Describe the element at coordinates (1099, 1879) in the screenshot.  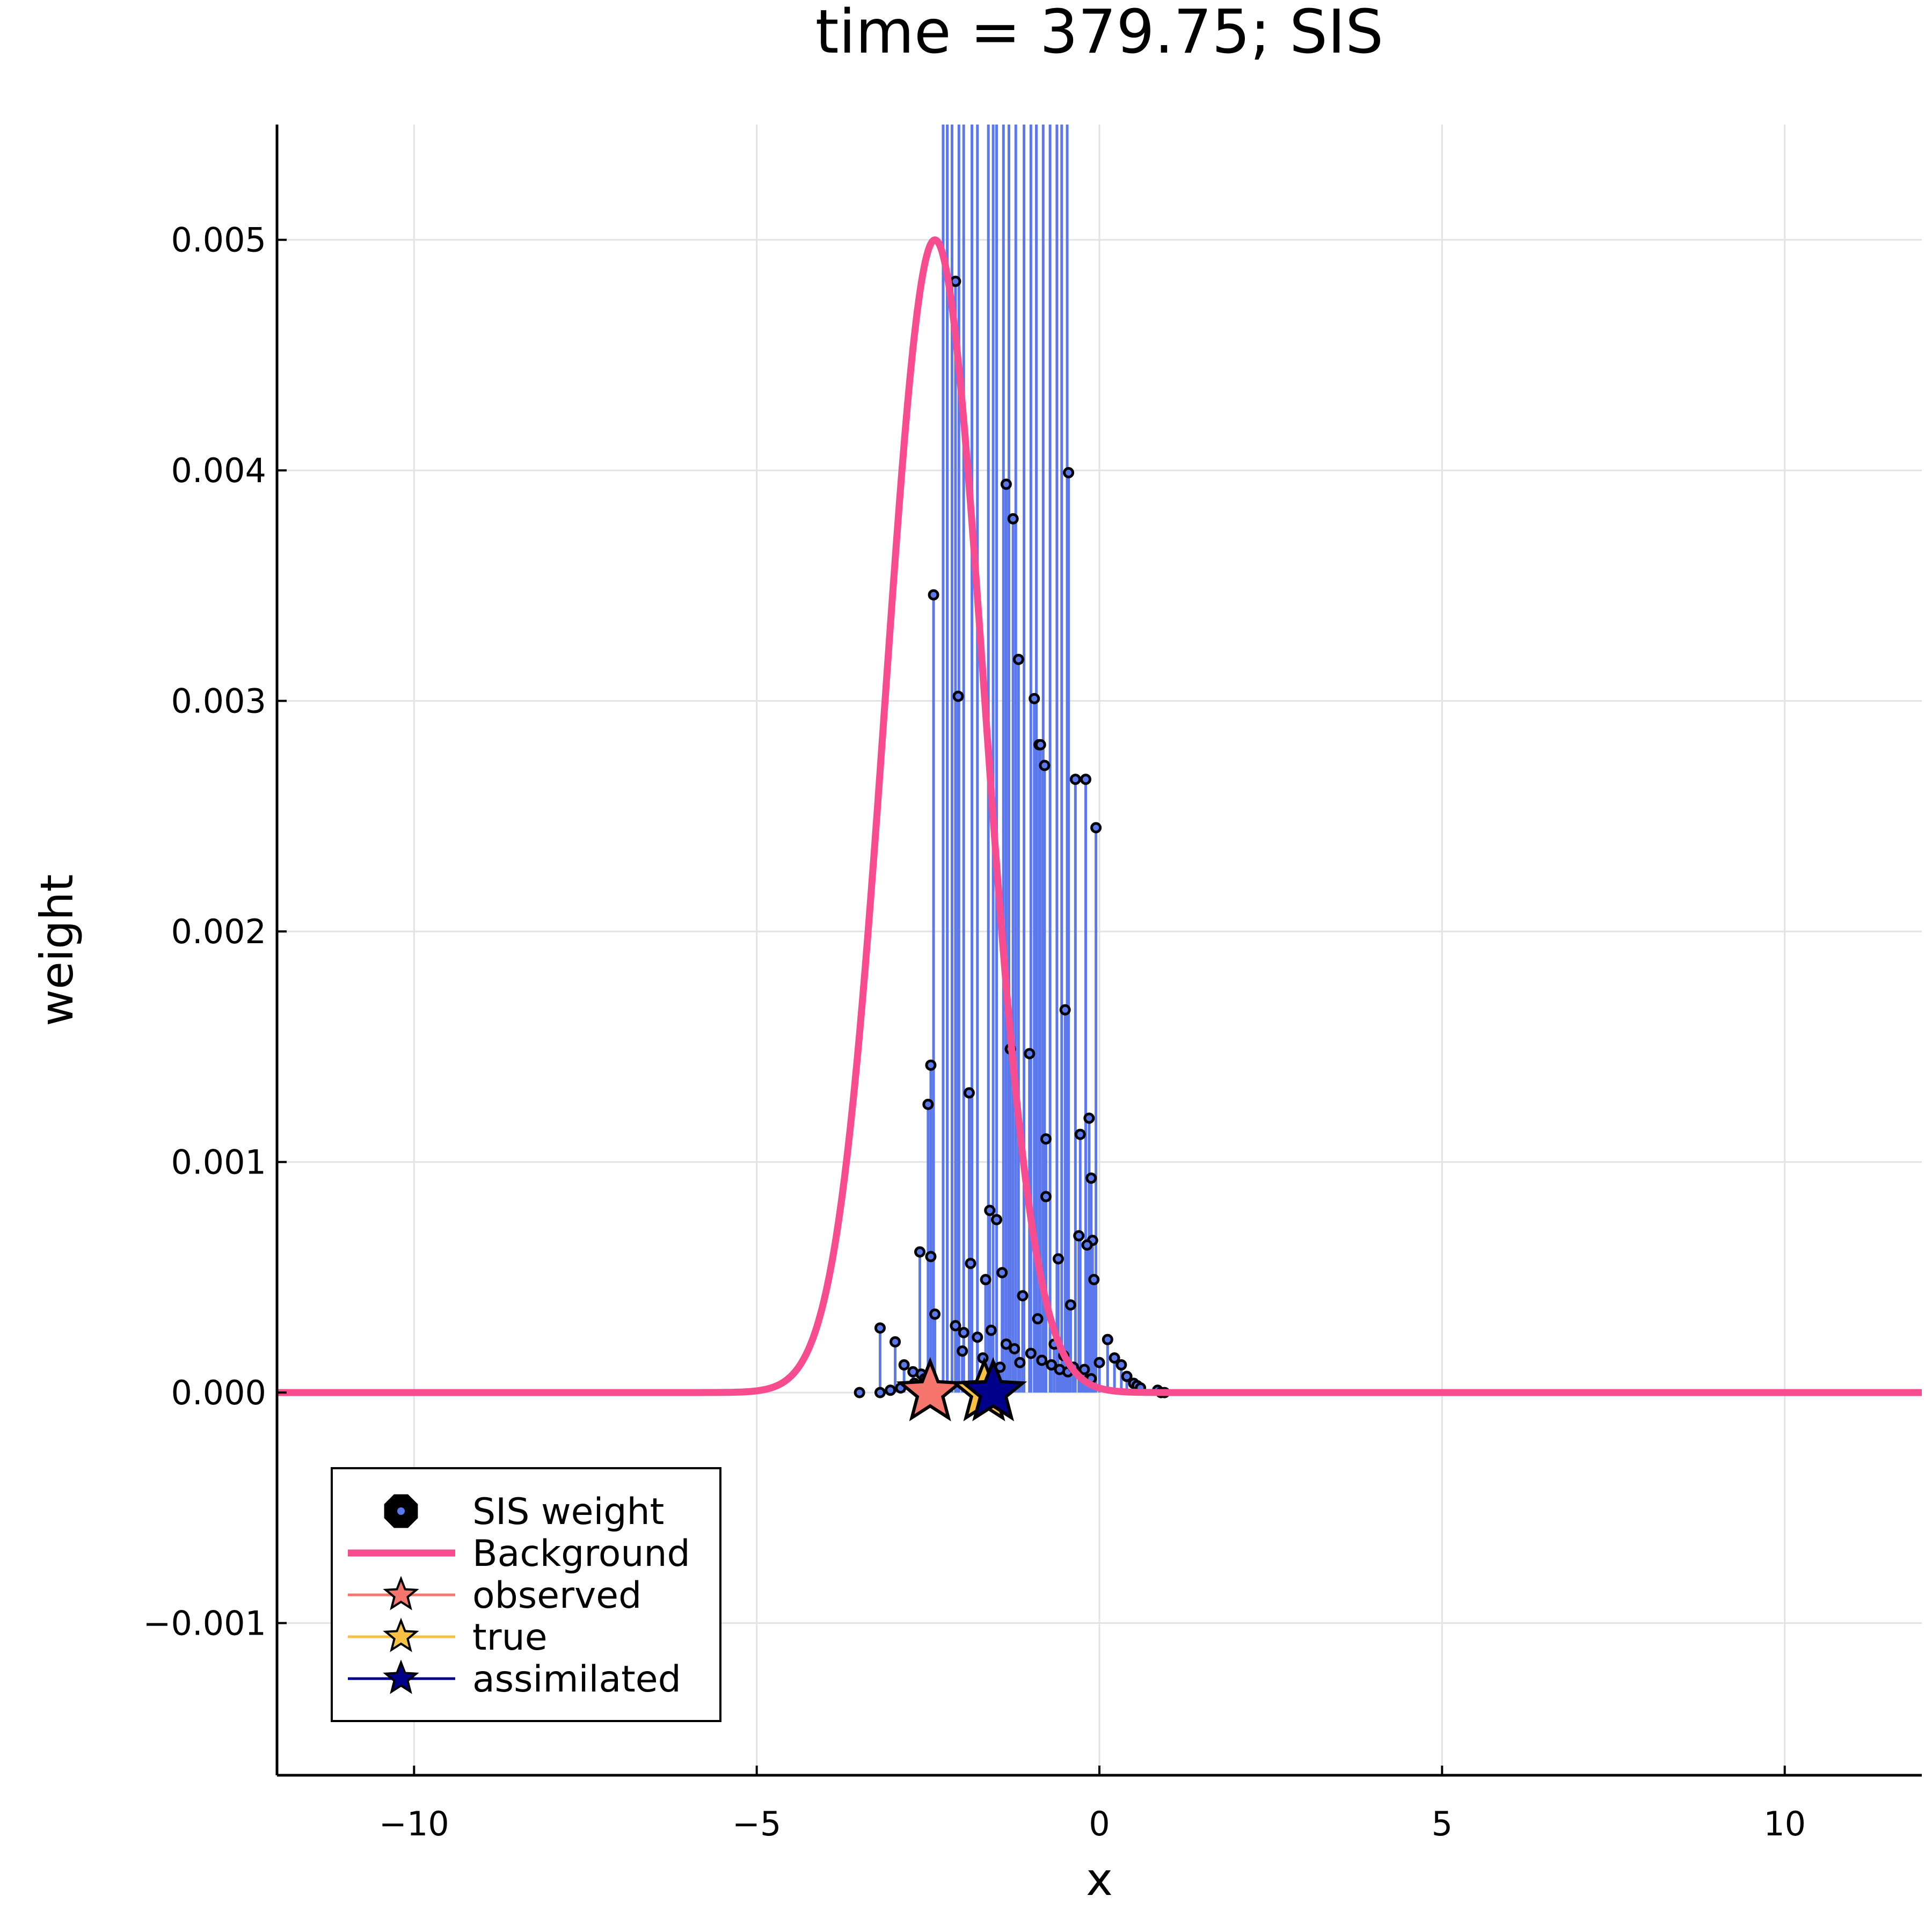
I see `x-axis-label: x` at that location.